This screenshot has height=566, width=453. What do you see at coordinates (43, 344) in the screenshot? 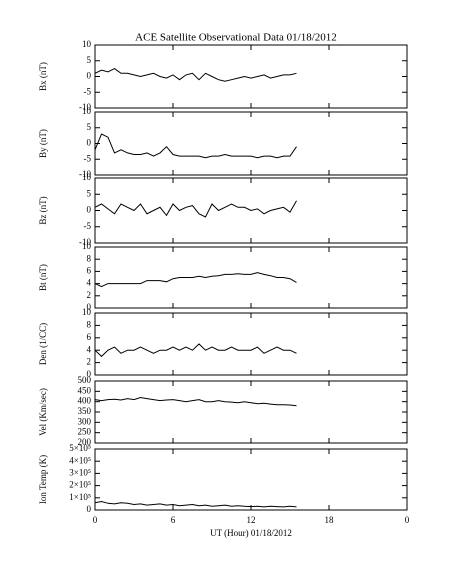
I see `y-axis-label: Den (1/CC)` at bounding box center [43, 344].